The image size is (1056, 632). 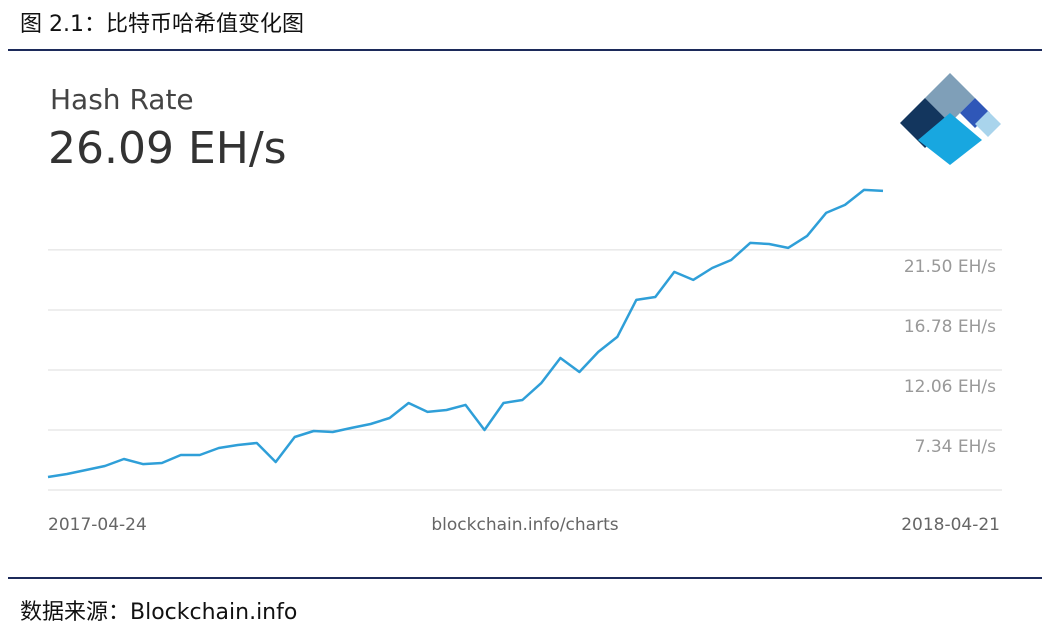 What do you see at coordinates (97, 525) in the screenshot?
I see `x-start-label: 2017-04-24` at bounding box center [97, 525].